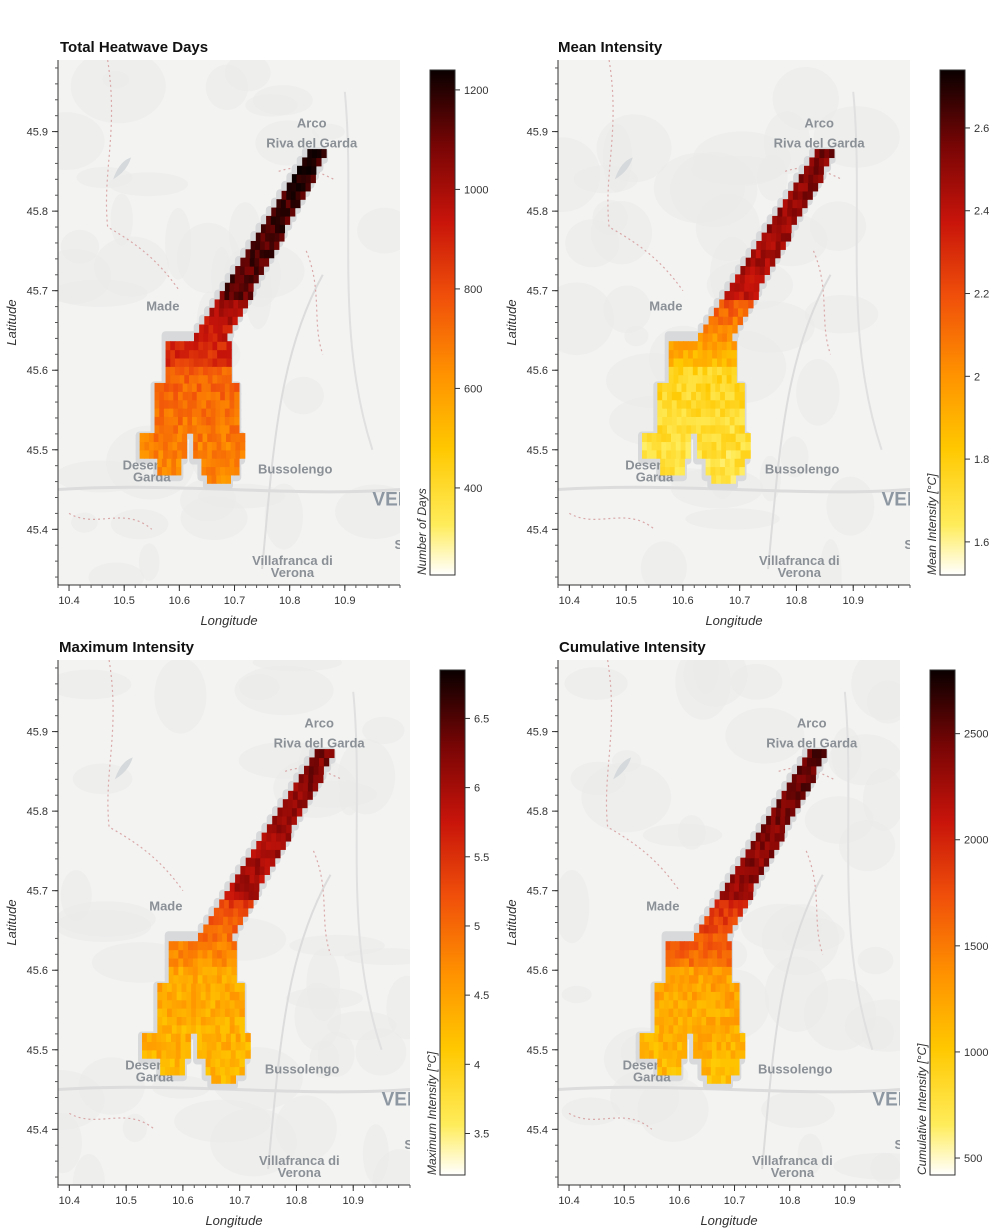 The height and width of the screenshot is (1230, 1000). Describe the element at coordinates (179, 601) in the screenshot. I see `x-tick-label: 10.6` at that location.